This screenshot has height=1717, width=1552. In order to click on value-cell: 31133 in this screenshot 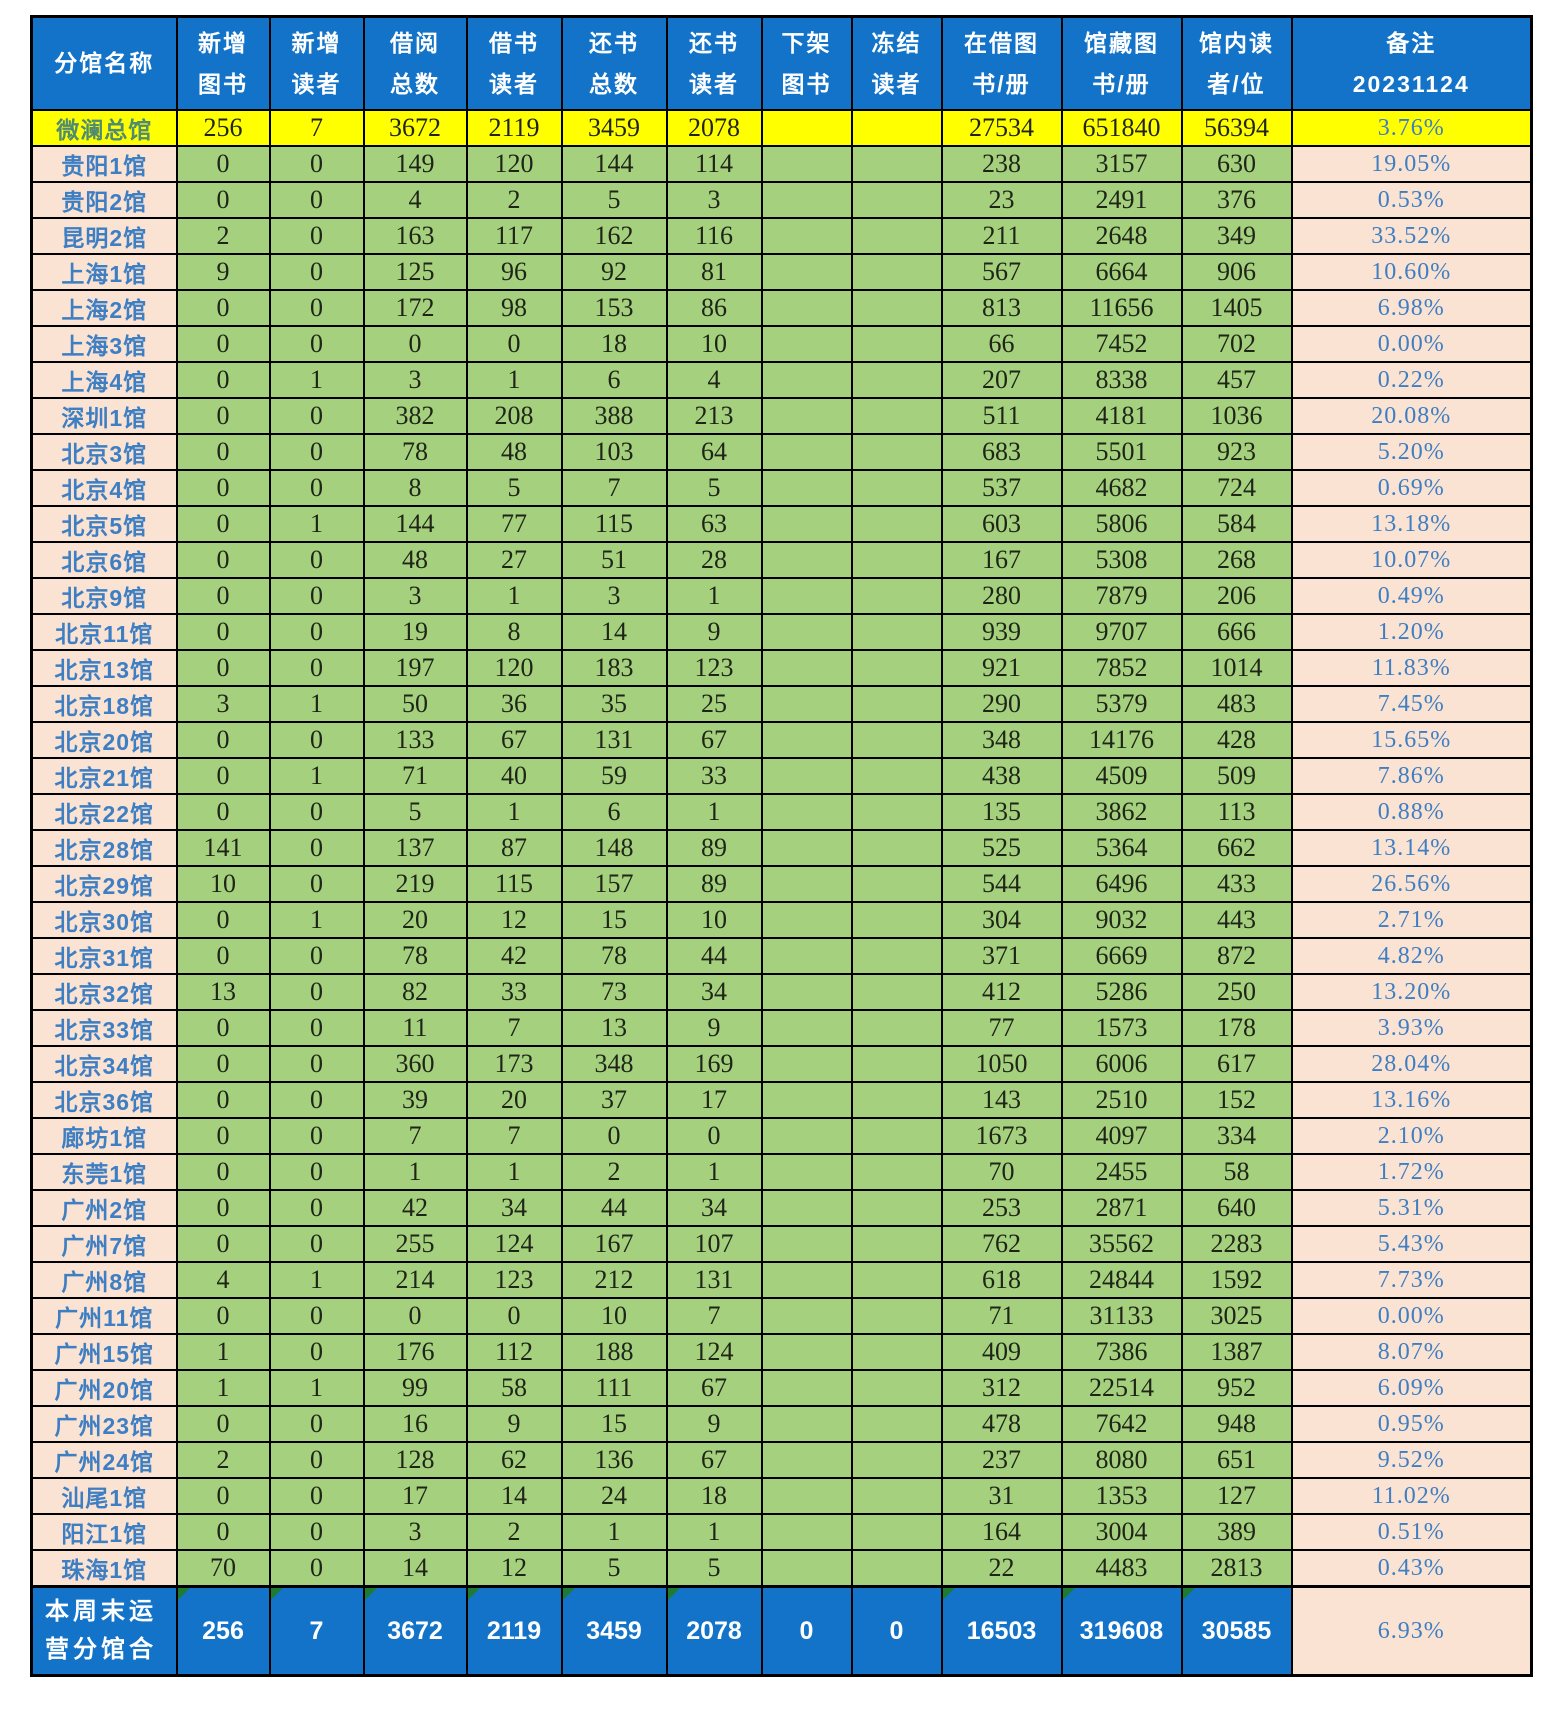, I will do `click(1121, 1316)`.